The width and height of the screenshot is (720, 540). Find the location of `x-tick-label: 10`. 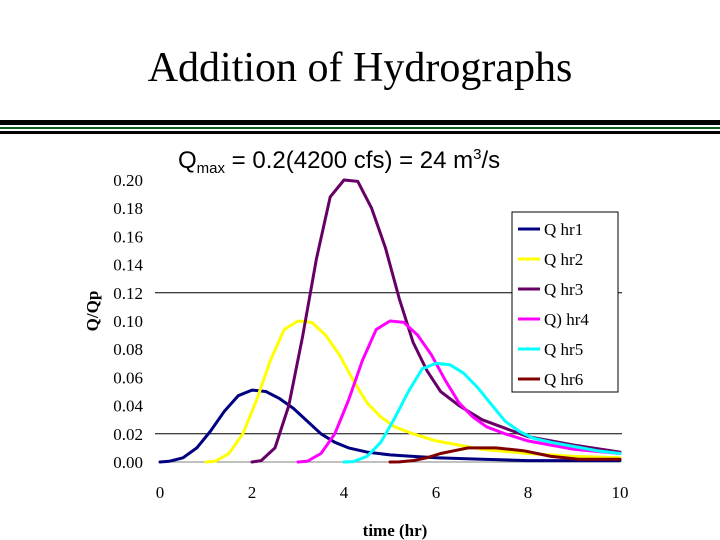

x-tick-label: 10 is located at coordinates (620, 492).